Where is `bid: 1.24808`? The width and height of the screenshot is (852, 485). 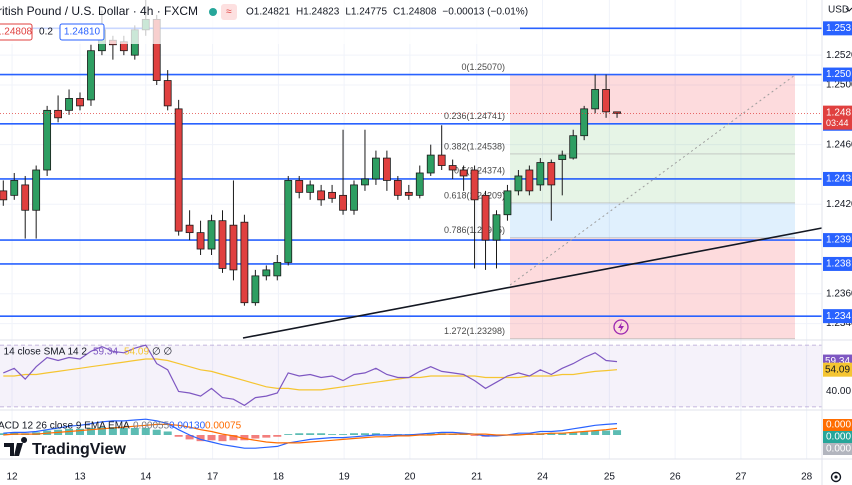 bid: 1.24808 is located at coordinates (16, 32).